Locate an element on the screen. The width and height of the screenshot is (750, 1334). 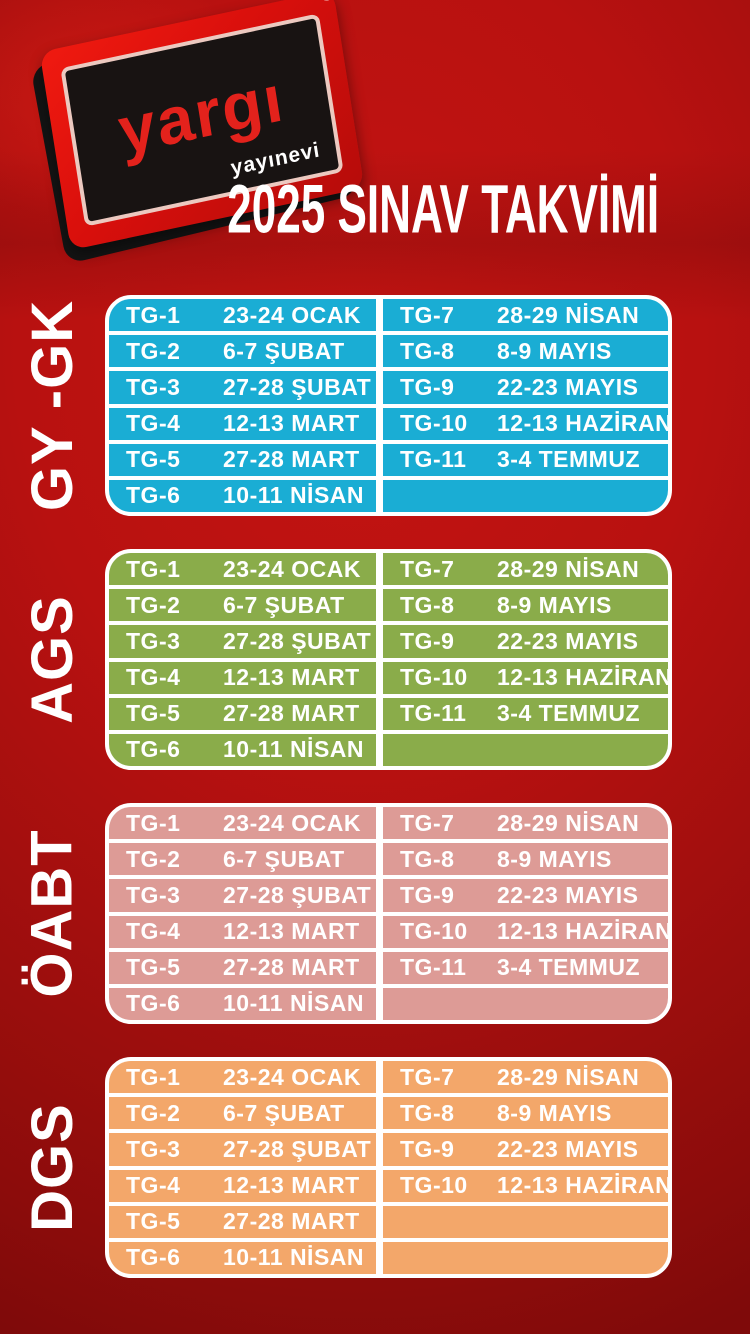
section-label-gy-gk: GY -GK is located at coordinates (52, 405).